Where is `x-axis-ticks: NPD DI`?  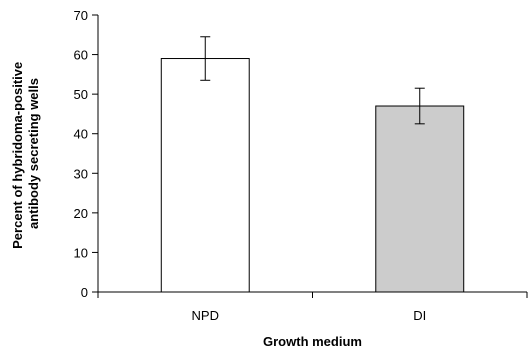 x-axis-ticks: NPD DI is located at coordinates (312, 307).